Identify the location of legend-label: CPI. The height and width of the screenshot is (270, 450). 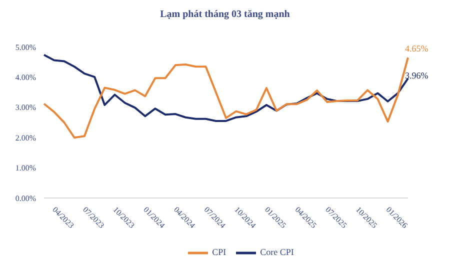
(219, 252).